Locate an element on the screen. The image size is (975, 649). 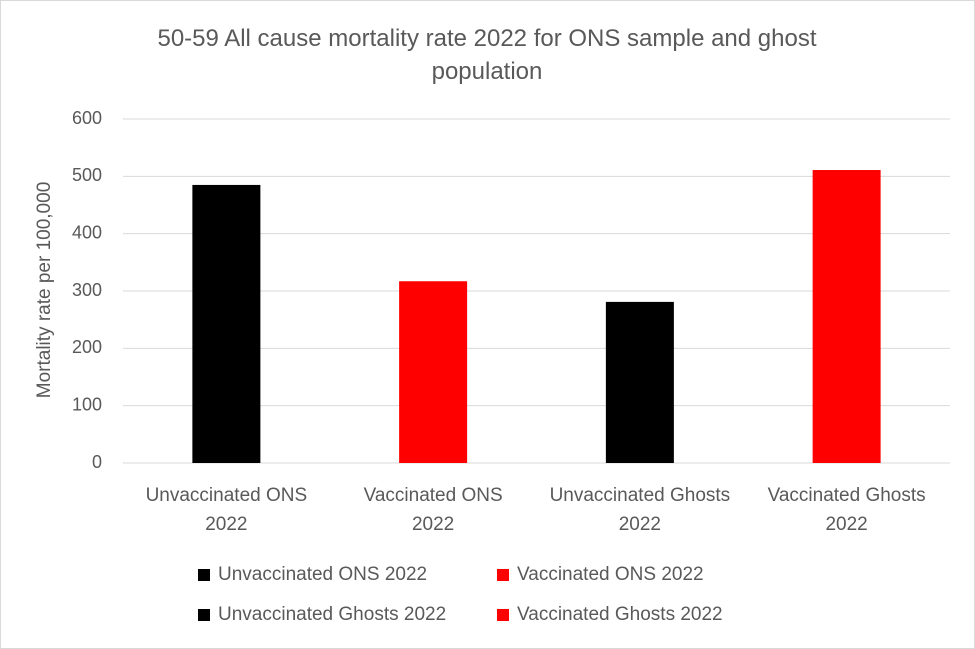
y-tick-label: 600 is located at coordinates (87, 118).